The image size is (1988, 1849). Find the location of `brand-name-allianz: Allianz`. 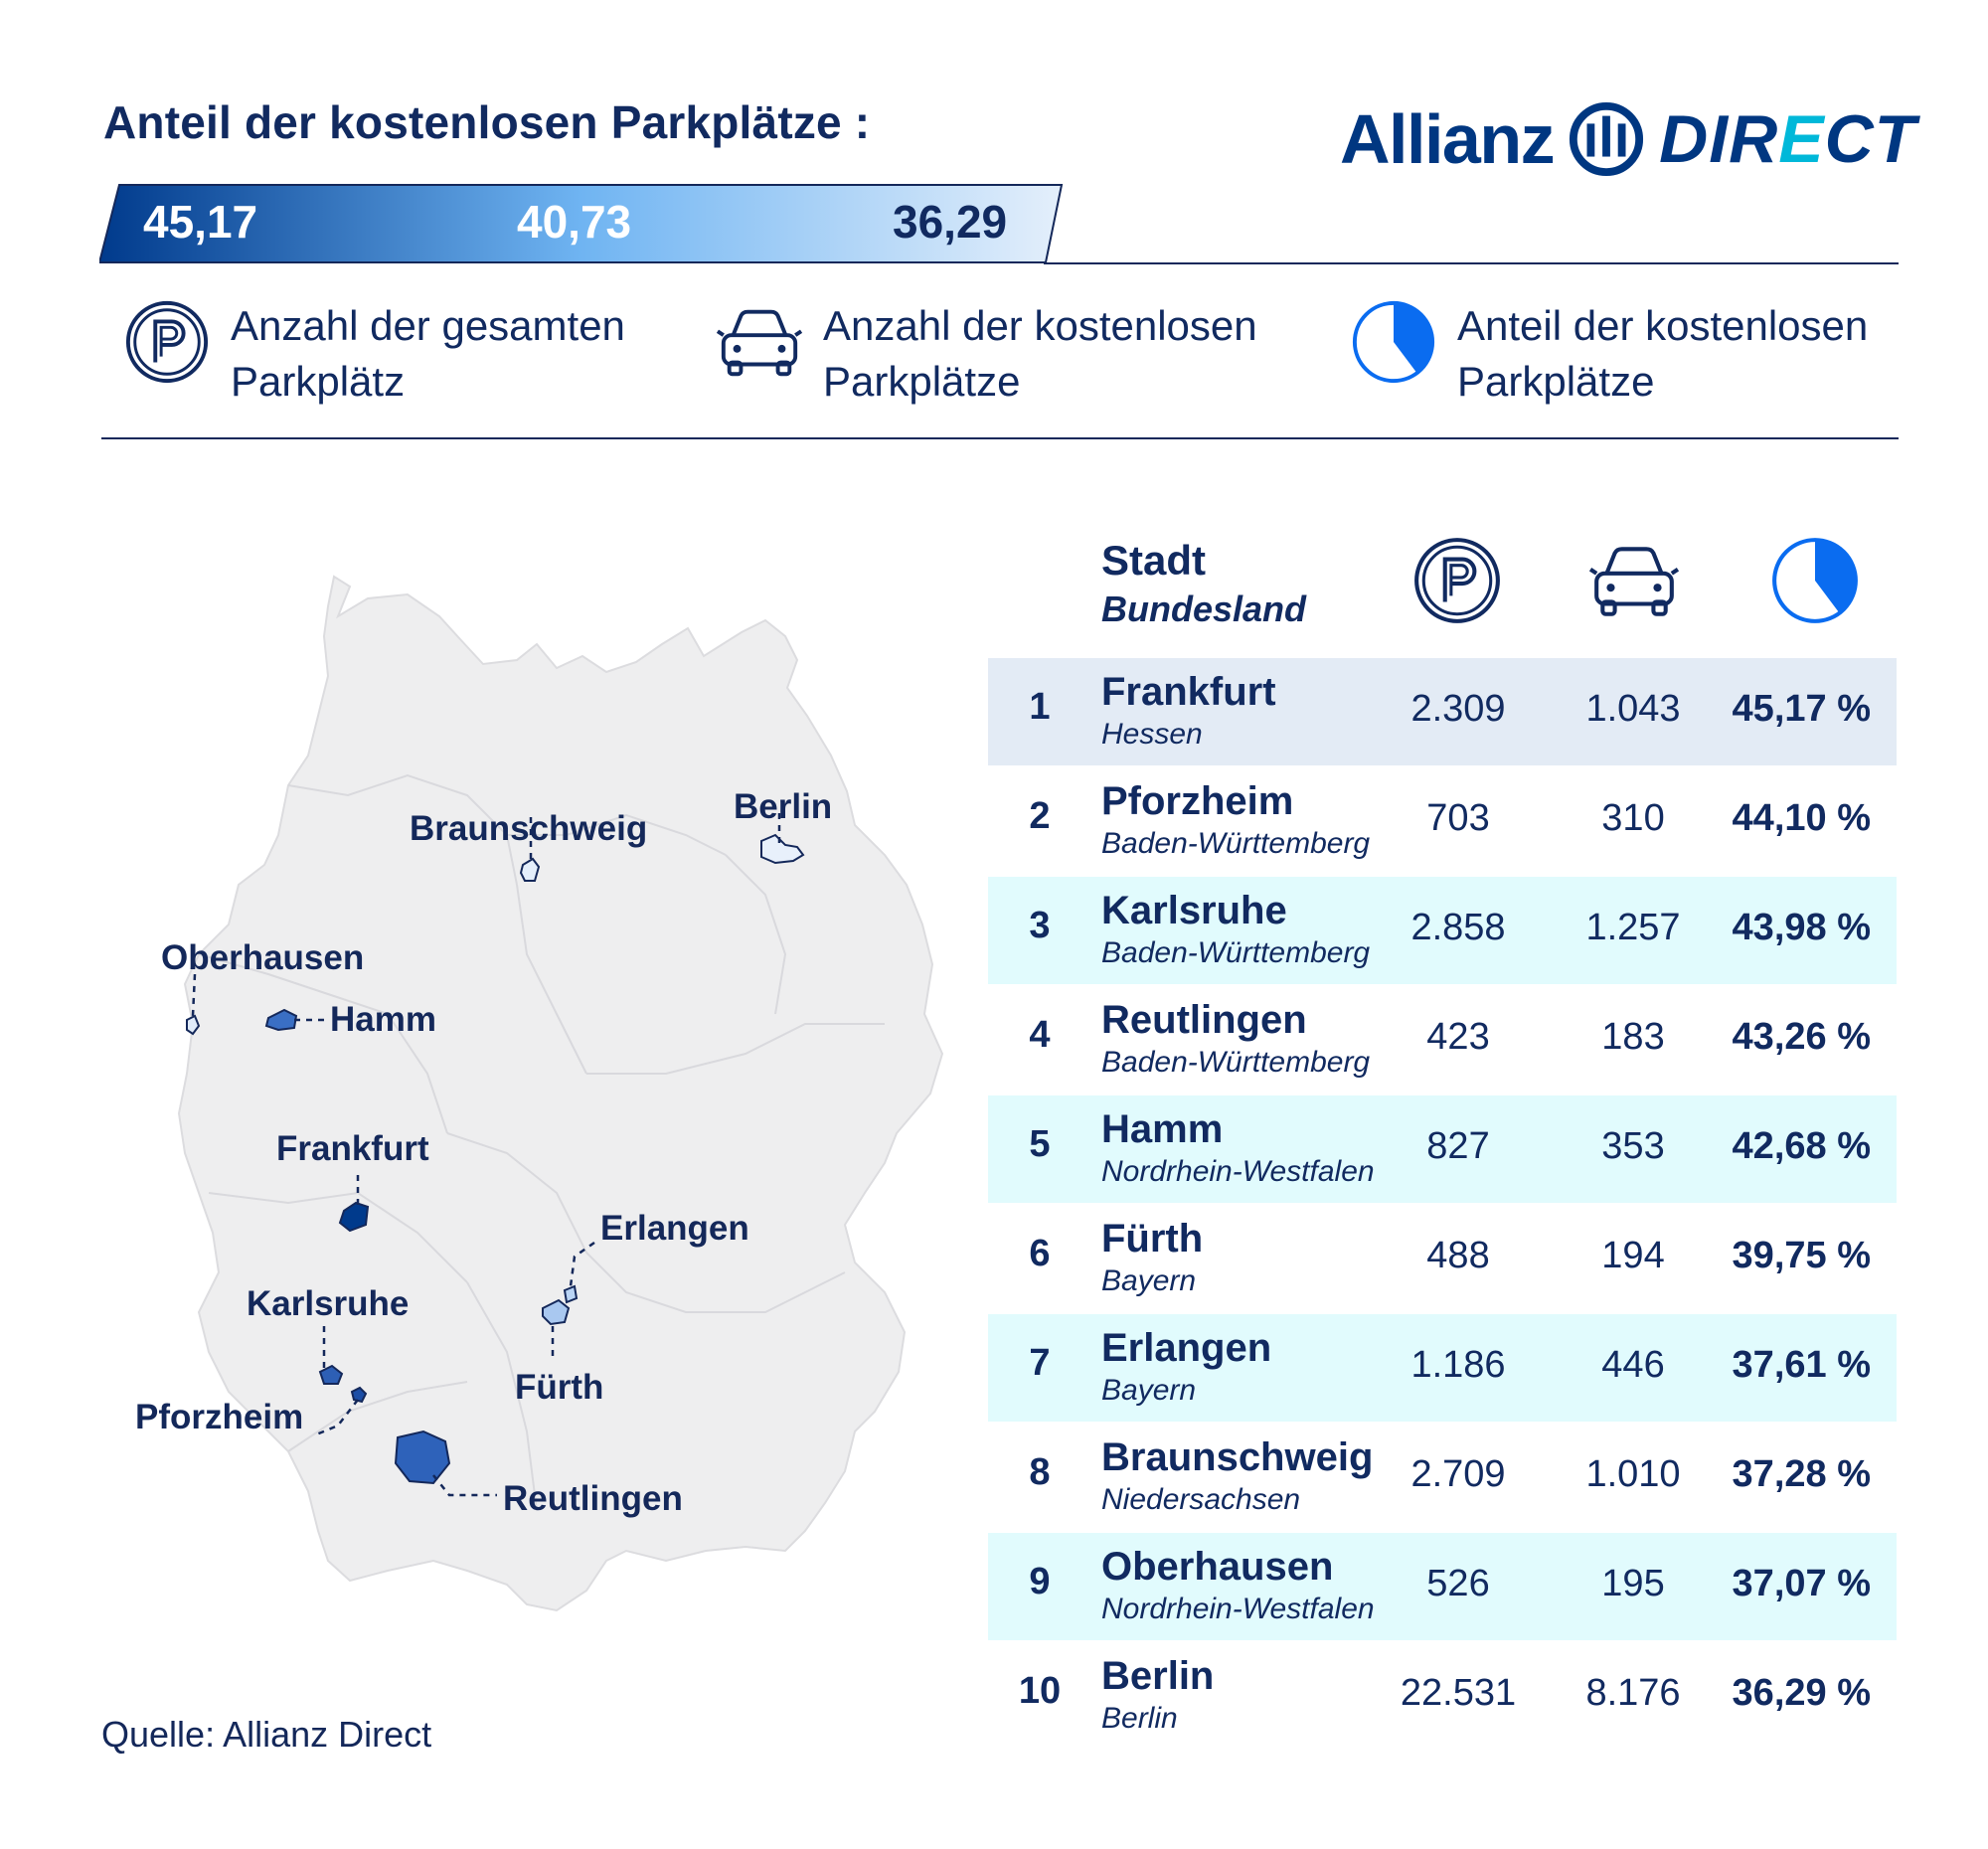

brand-name-allianz: Allianz is located at coordinates (1448, 139).